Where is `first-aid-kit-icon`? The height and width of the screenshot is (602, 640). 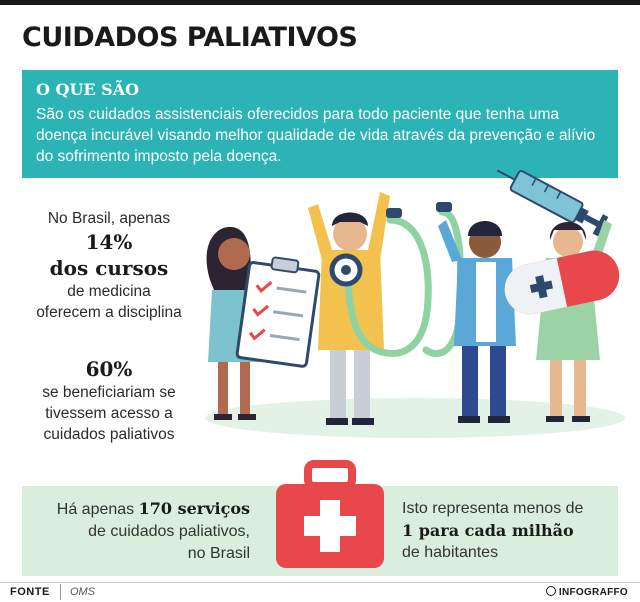
first-aid-kit-icon is located at coordinates (330, 514).